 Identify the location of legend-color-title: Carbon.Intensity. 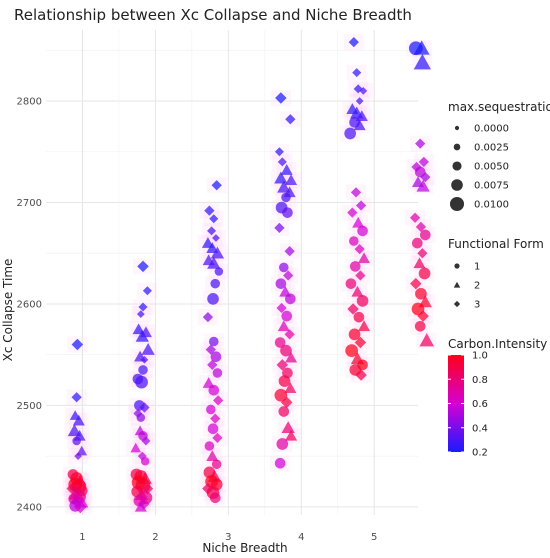
(497, 344).